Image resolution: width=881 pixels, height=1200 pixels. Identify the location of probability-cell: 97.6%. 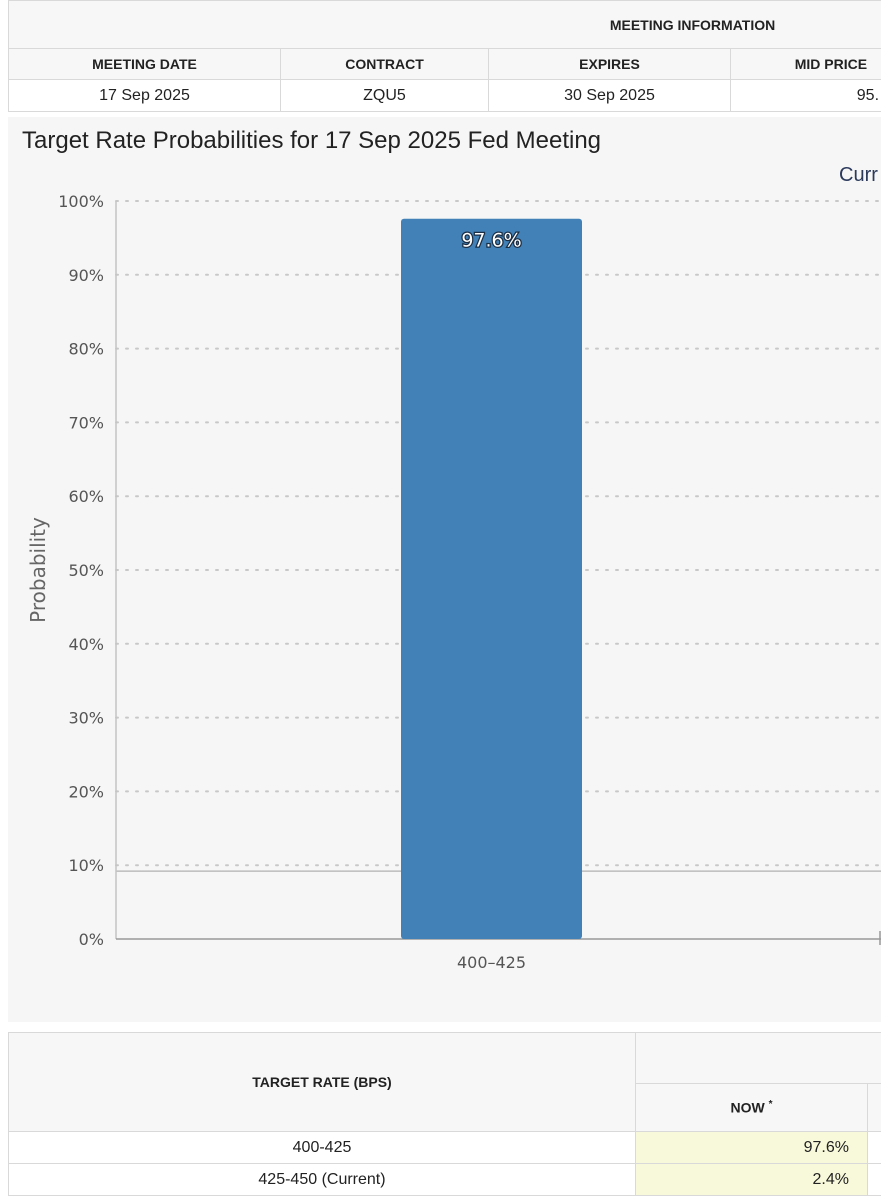
(751, 1147).